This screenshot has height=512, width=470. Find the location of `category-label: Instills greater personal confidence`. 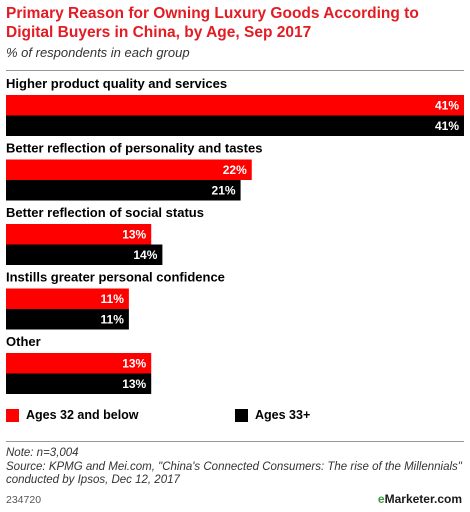

category-label: Instills greater personal confidence is located at coordinates (115, 277).